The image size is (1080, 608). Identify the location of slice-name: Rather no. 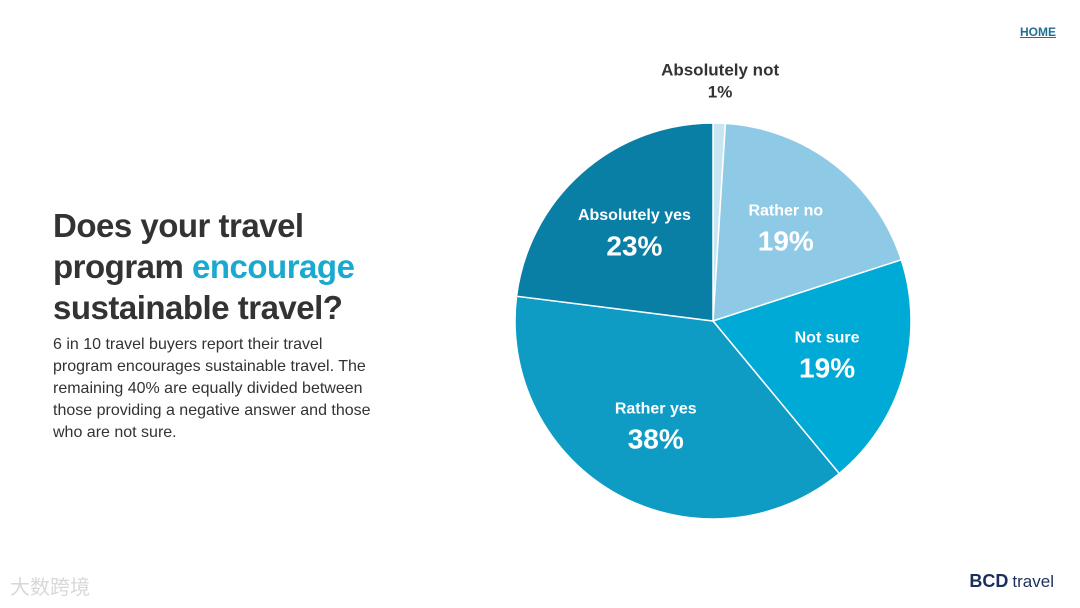
(785, 210).